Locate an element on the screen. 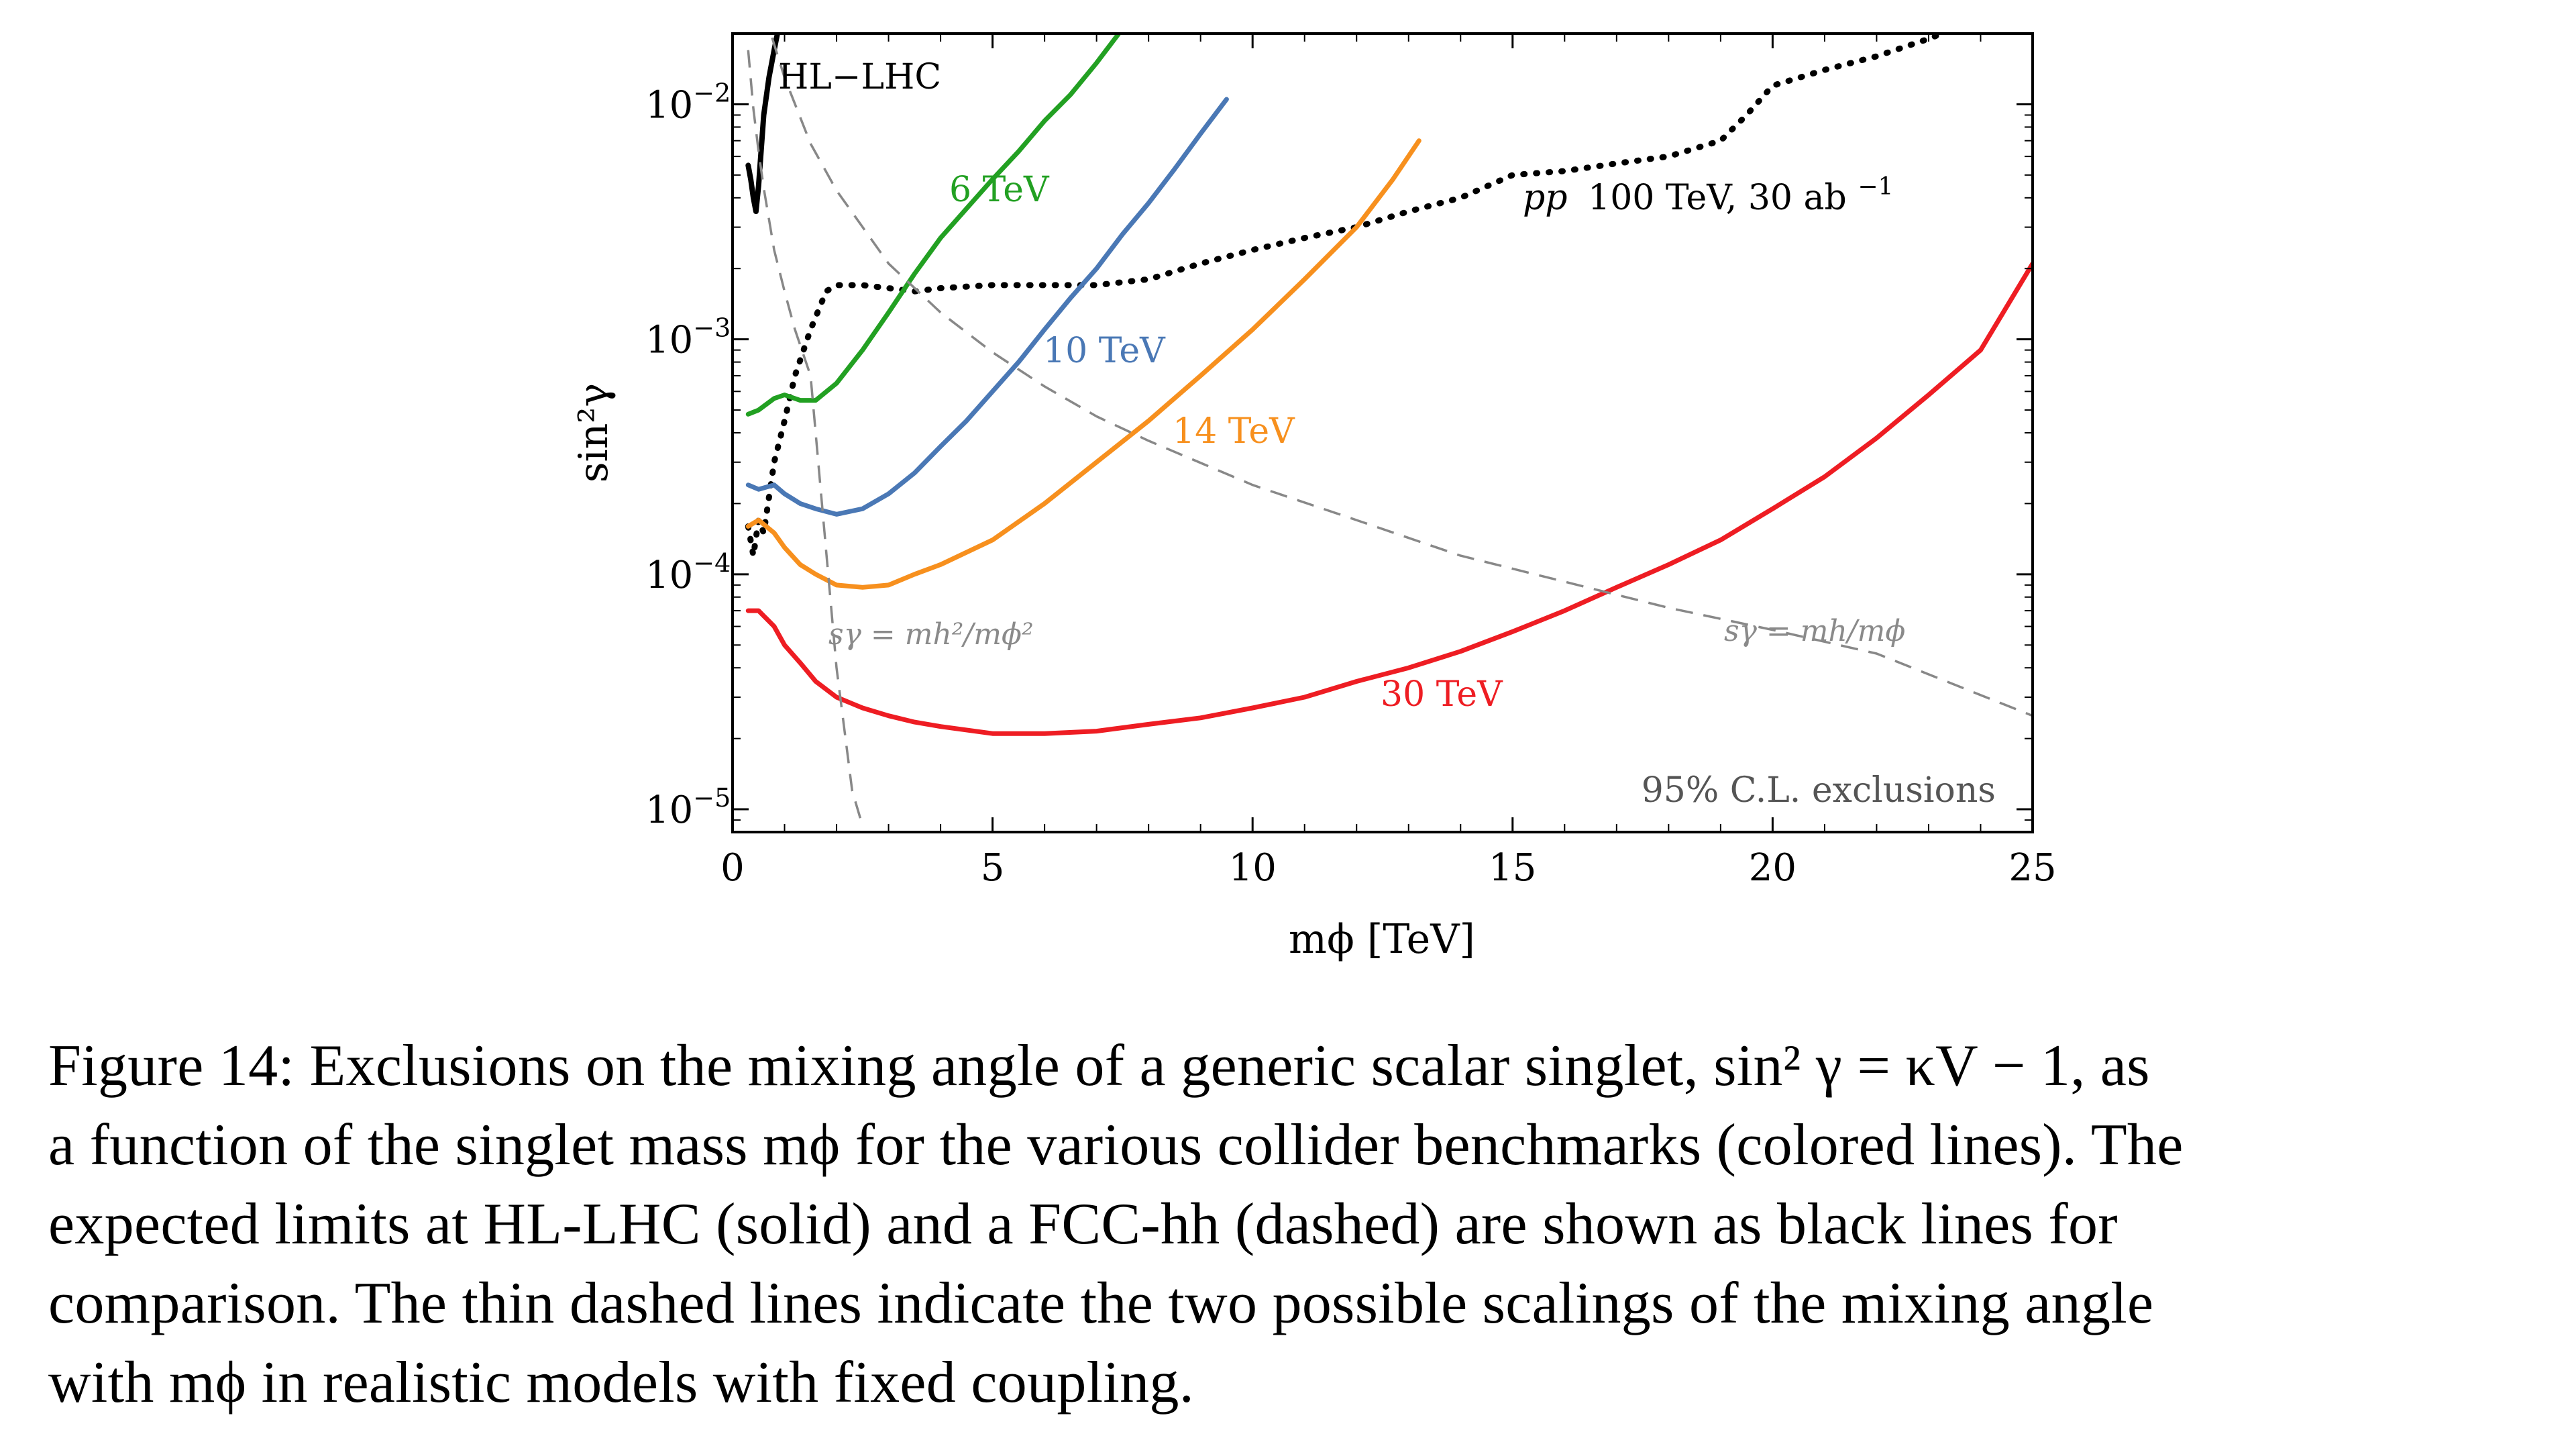  x-tick-label: 5 is located at coordinates (993, 868).